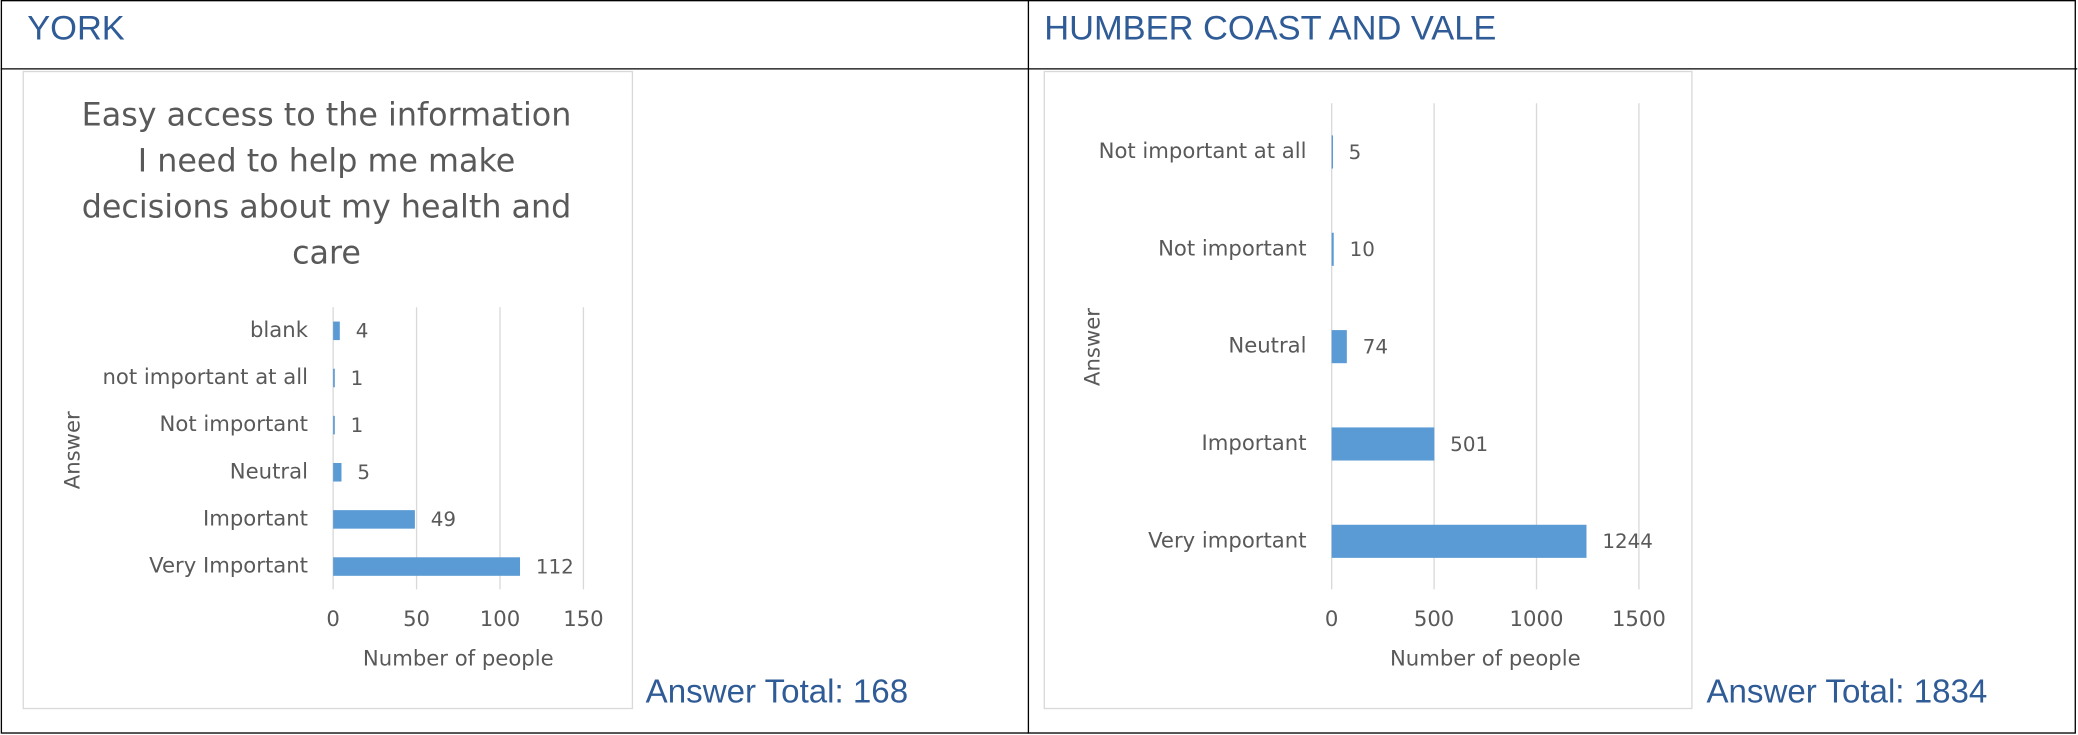  I want to click on x-tick-label: 1000, so click(1537, 618).